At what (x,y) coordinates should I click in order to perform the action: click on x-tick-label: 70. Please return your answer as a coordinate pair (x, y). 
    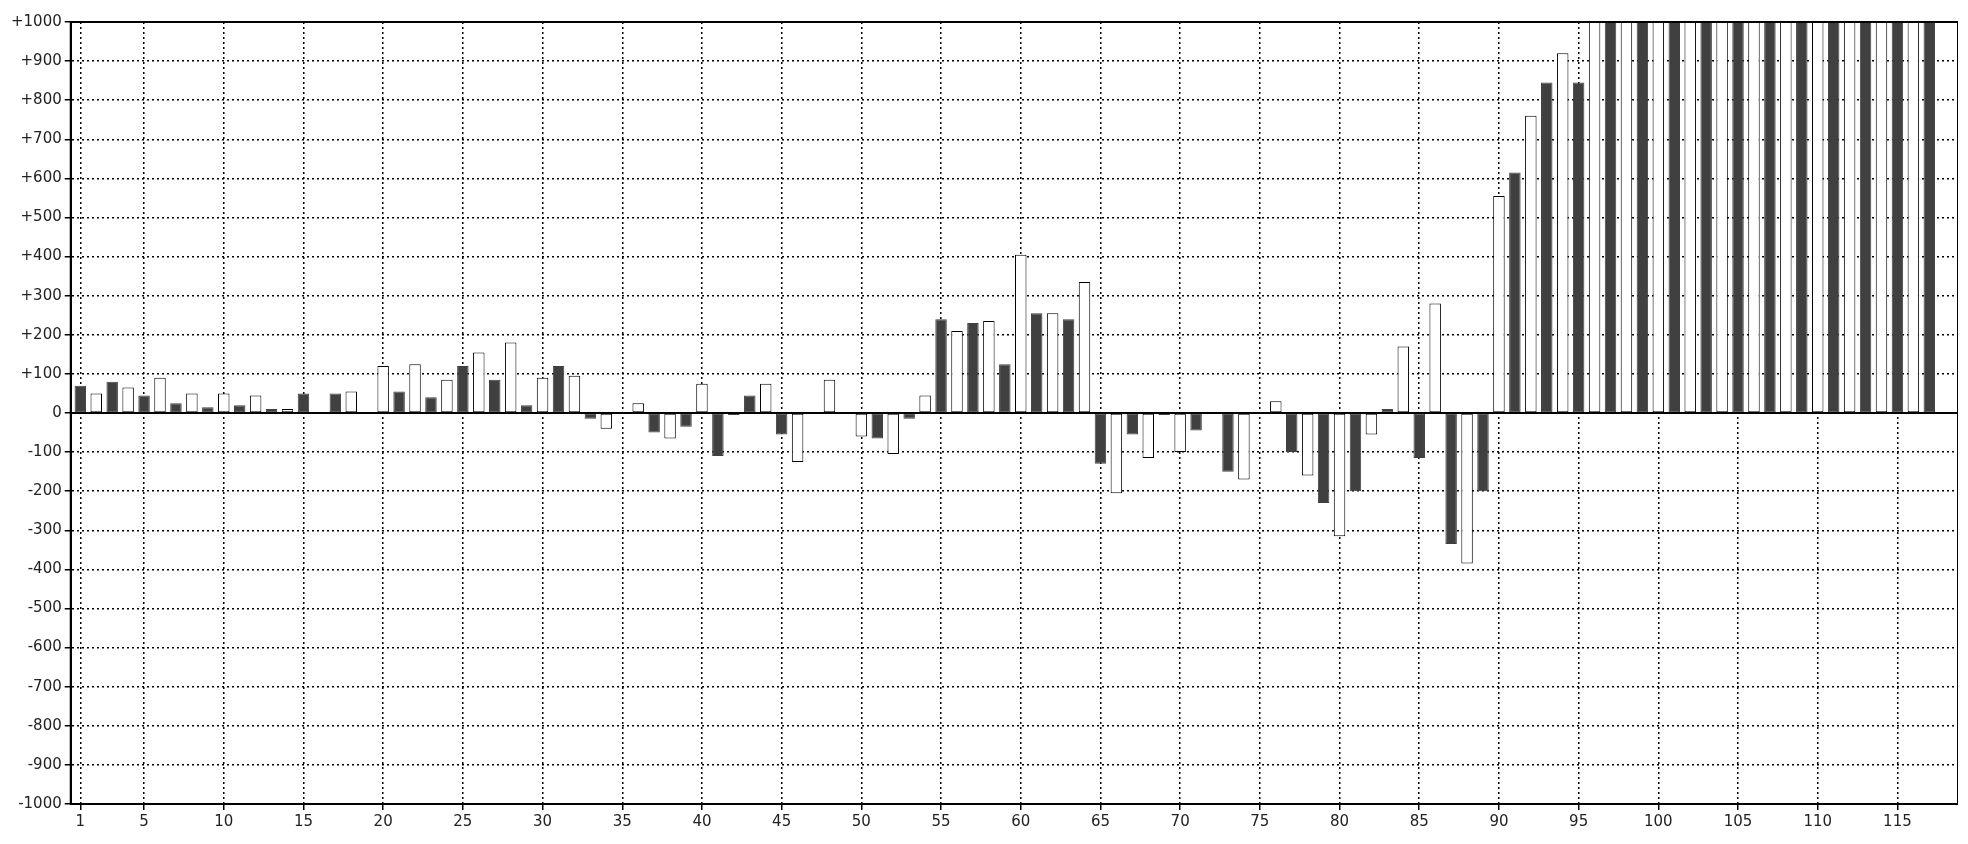
    Looking at the image, I should click on (1180, 820).